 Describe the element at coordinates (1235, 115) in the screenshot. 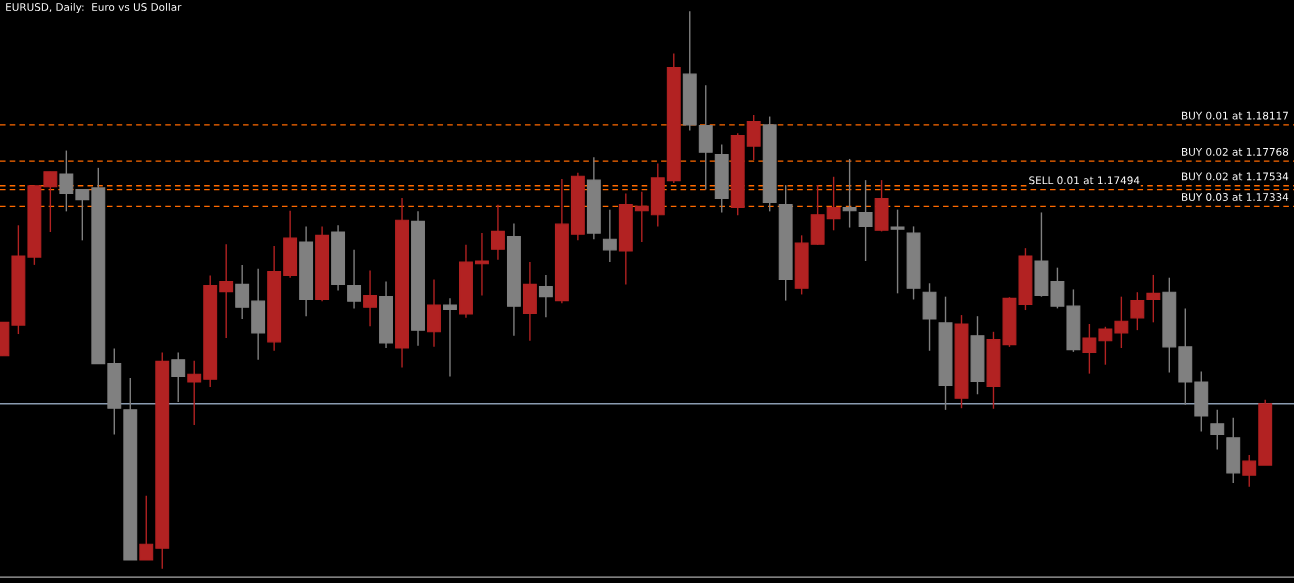

I see `ref-line-label: BUY 0.01 at 1.18117` at that location.